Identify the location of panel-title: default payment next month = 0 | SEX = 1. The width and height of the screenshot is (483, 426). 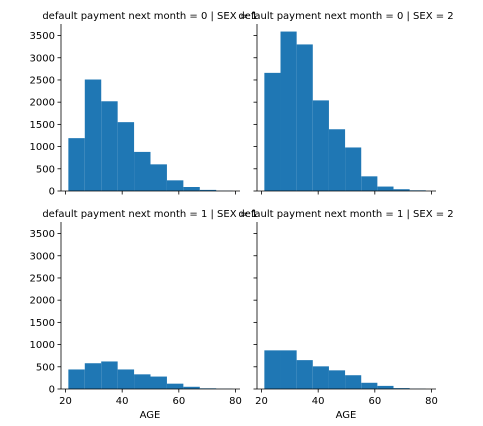
(149, 16).